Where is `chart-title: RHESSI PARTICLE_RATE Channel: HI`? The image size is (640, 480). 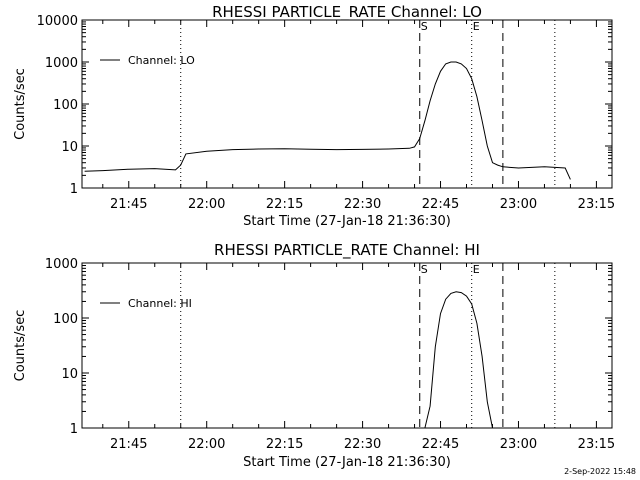
chart-title: RHESSI PARTICLE_RATE Channel: HI is located at coordinates (347, 250).